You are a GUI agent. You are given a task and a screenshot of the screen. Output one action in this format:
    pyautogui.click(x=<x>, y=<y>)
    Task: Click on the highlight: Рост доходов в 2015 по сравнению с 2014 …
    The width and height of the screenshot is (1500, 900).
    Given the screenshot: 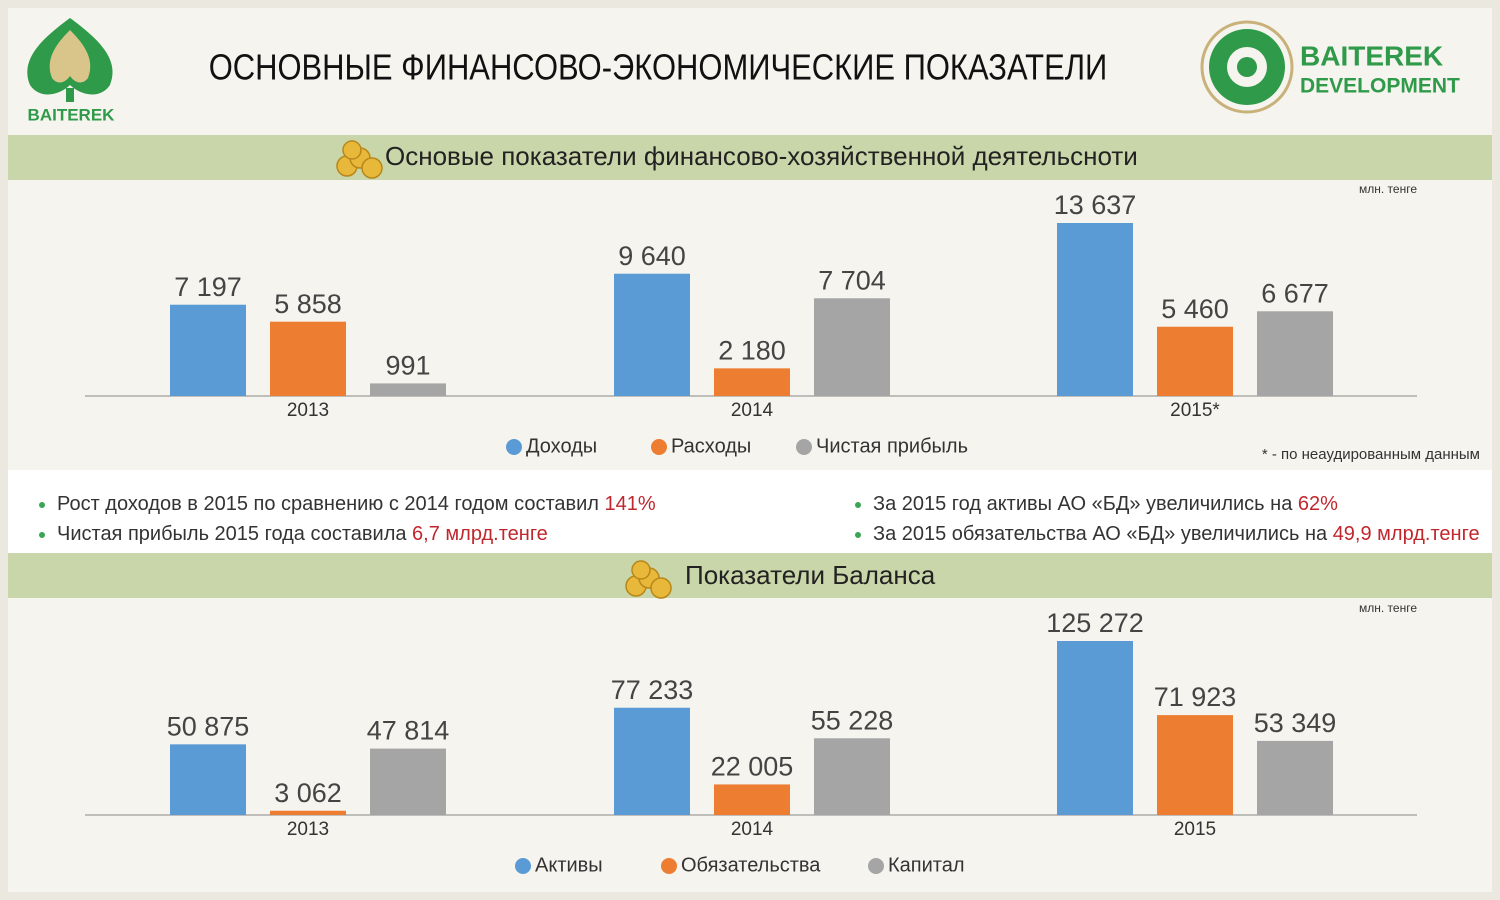 What is the action you would take?
    pyautogui.click(x=356, y=504)
    